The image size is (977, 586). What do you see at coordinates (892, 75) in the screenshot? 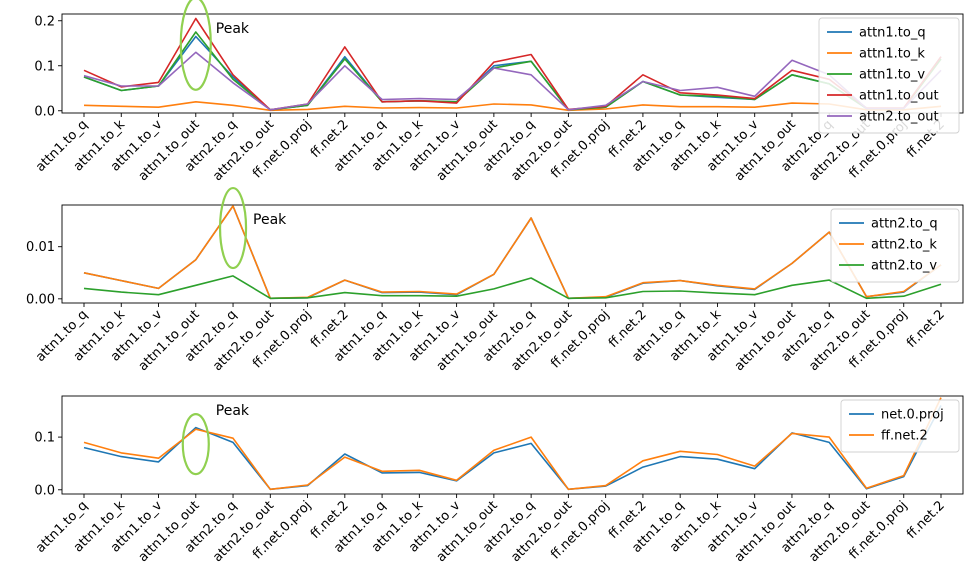
I see `legend-entry: attn1.to_v` at bounding box center [892, 75].